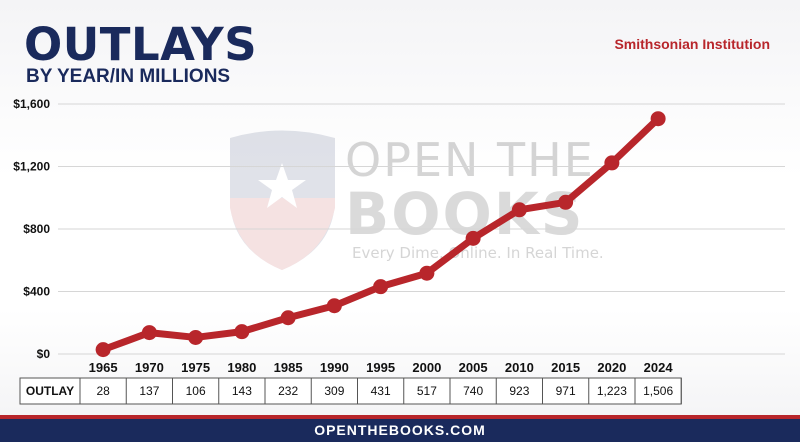  What do you see at coordinates (380, 367) in the screenshot?
I see `x-tick-label: 1995` at bounding box center [380, 367].